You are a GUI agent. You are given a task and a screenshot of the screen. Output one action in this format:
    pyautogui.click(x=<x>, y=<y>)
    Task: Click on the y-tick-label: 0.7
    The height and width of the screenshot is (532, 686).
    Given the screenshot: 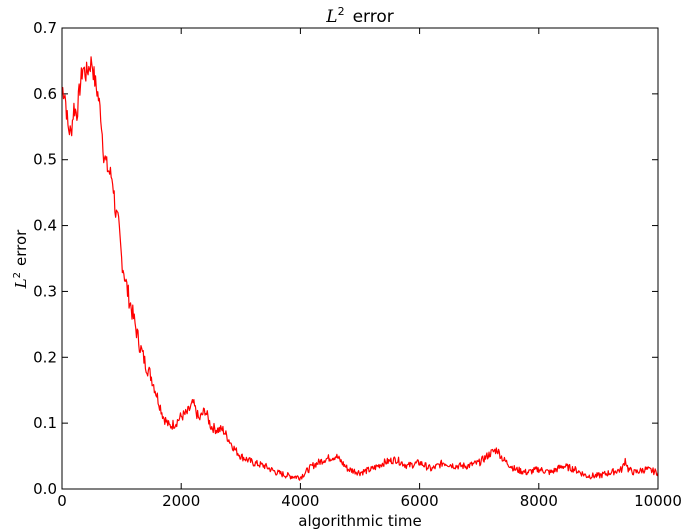 What is the action you would take?
    pyautogui.click(x=45, y=28)
    